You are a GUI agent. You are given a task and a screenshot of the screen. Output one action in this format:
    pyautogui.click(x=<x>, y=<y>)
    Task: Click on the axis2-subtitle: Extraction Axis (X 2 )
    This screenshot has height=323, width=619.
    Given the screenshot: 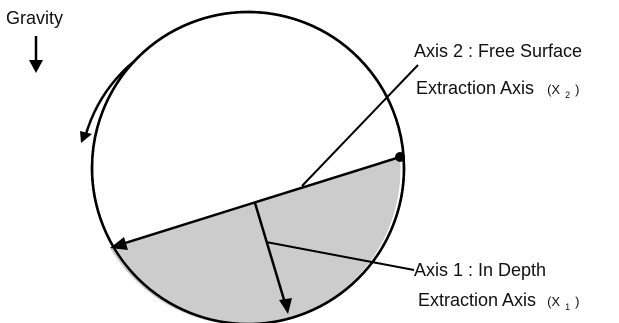 What is the action you would take?
    pyautogui.click(x=497, y=90)
    